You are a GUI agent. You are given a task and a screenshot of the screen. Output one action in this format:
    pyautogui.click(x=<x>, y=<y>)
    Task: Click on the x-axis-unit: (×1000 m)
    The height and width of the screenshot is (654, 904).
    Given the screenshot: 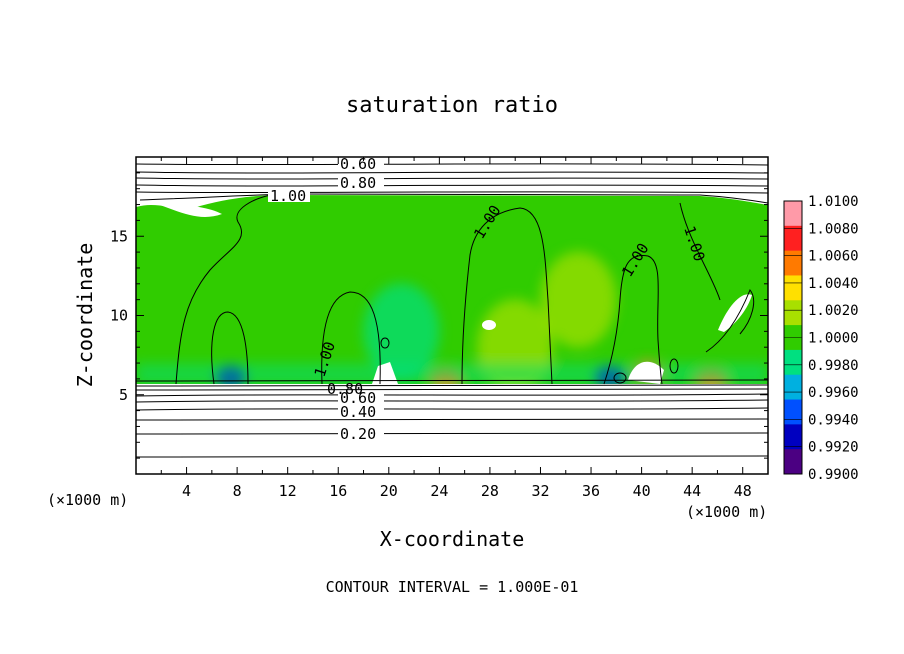 What is the action you would take?
    pyautogui.click(x=726, y=512)
    